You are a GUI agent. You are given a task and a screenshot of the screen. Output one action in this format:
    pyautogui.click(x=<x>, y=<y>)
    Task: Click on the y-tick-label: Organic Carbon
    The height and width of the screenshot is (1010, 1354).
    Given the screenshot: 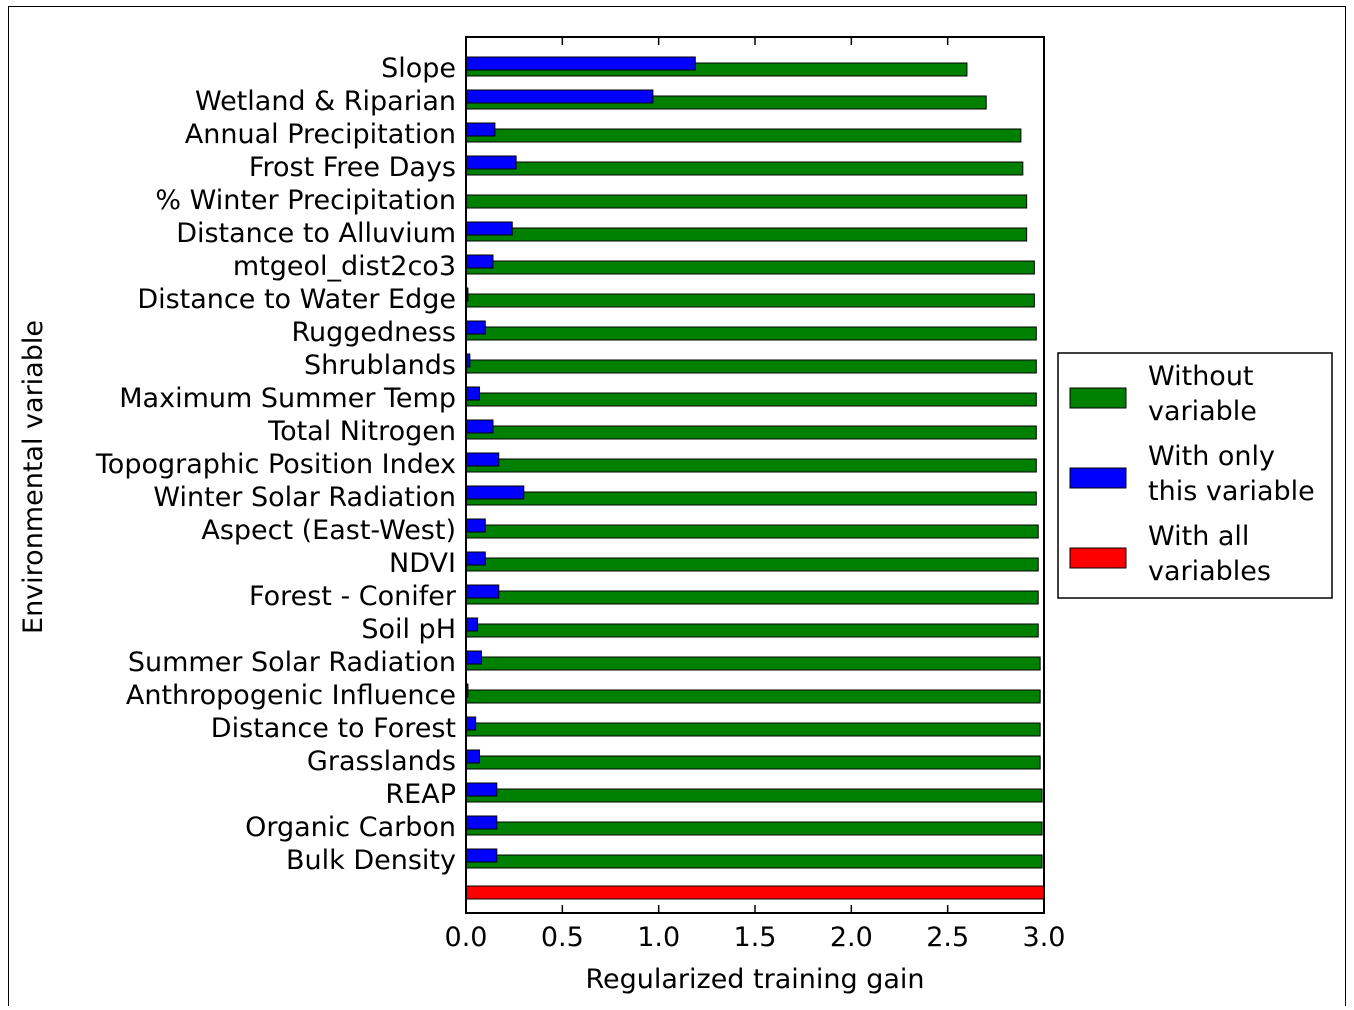 What is the action you would take?
    pyautogui.click(x=350, y=827)
    